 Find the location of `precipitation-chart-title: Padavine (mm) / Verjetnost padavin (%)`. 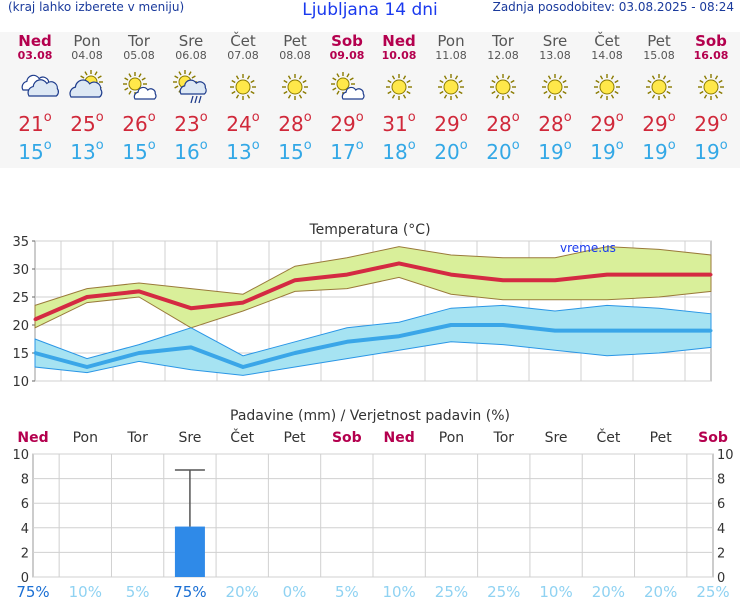

precipitation-chart-title: Padavine (mm) / Verjetnost padavin (%) is located at coordinates (370, 416).